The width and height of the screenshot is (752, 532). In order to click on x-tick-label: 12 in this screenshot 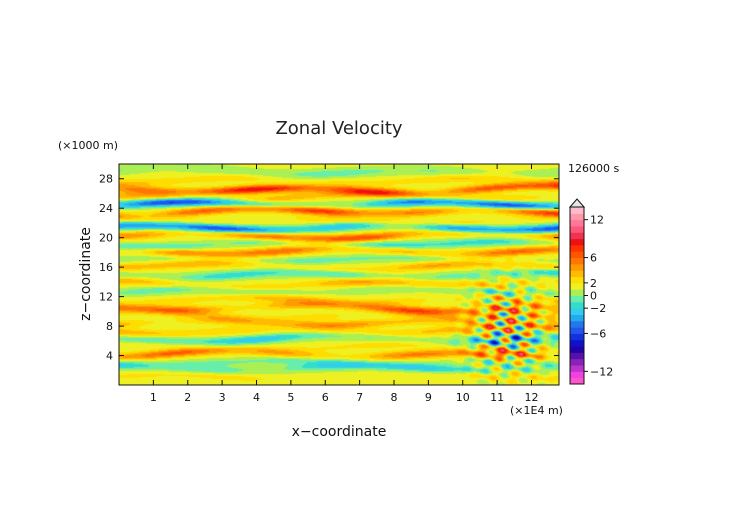, I will do `click(532, 397)`.